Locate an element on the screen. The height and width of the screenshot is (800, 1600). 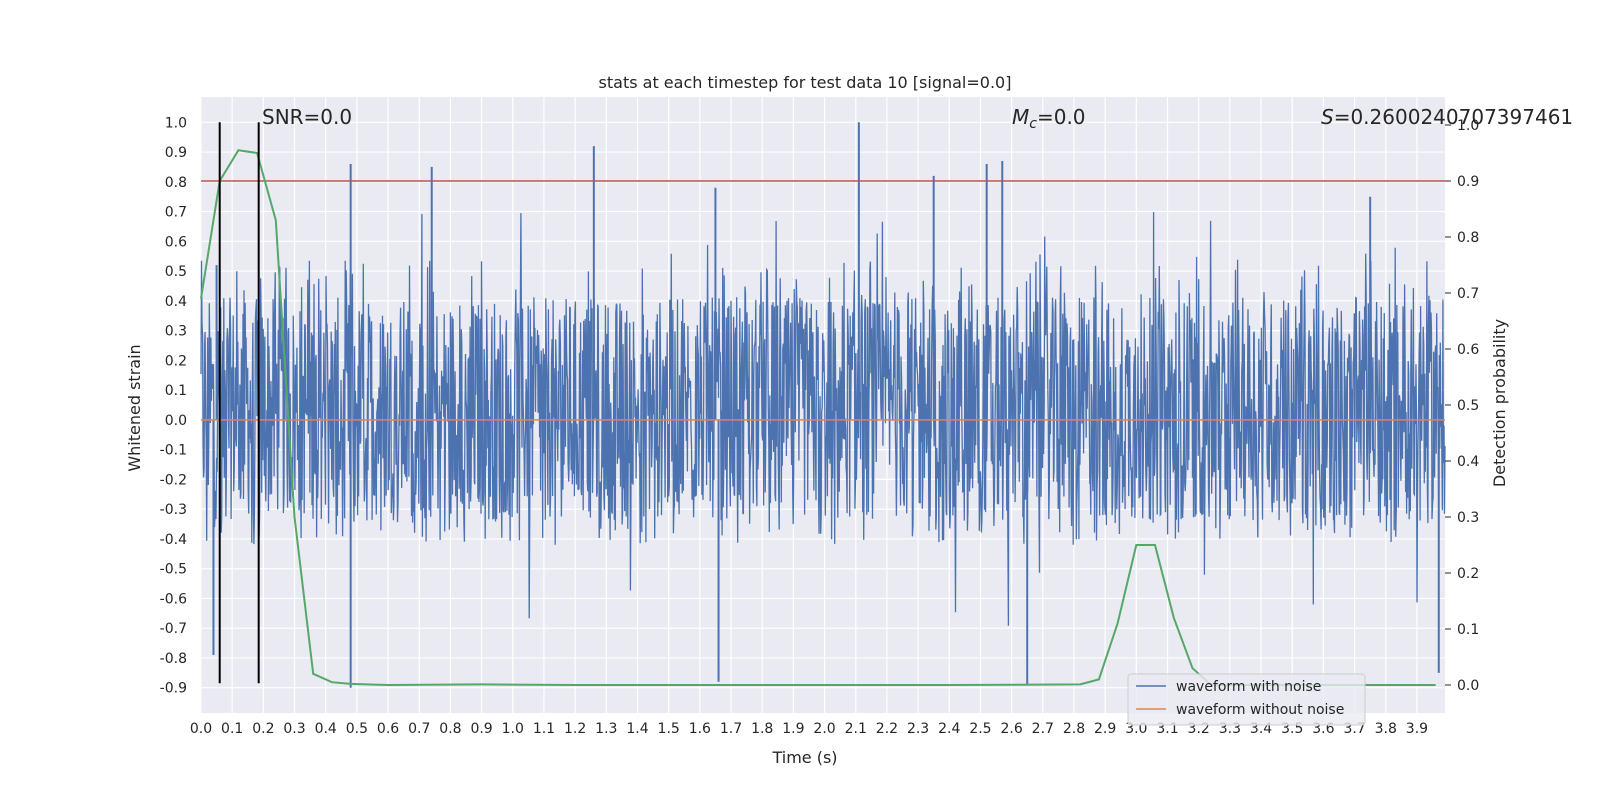
y2-tick-label: 0.6 is located at coordinates (1468, 350).